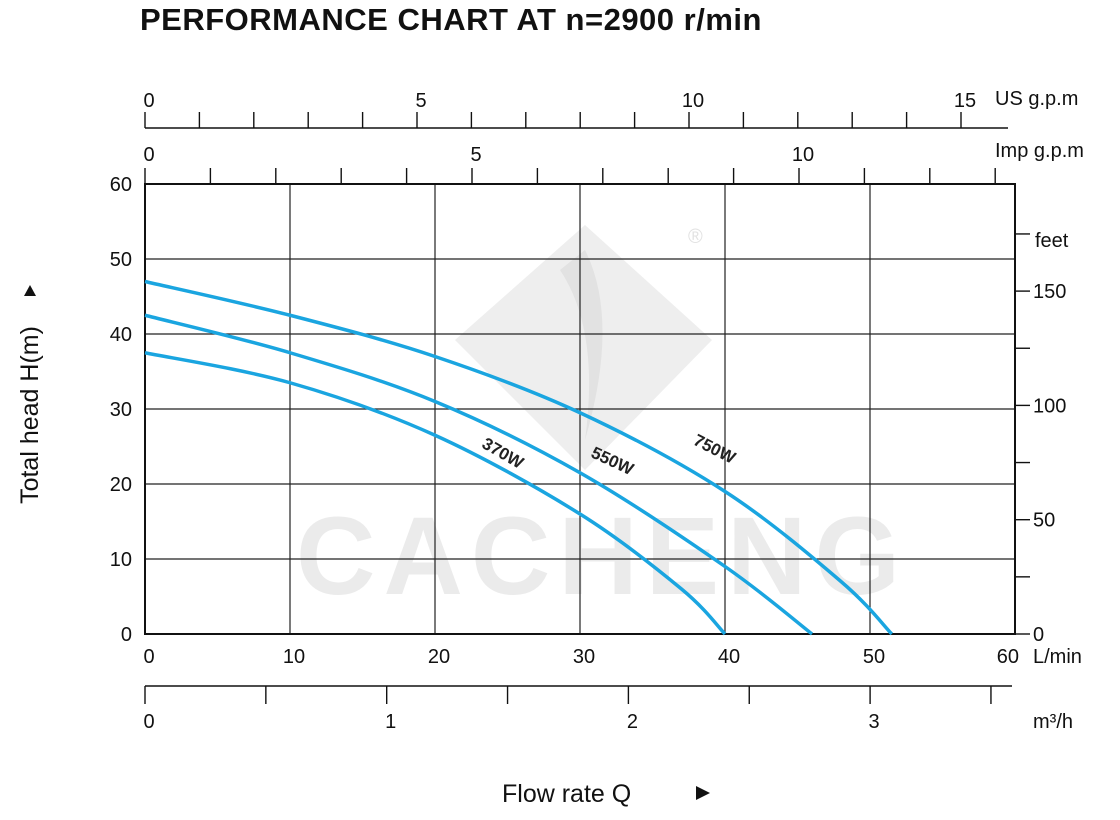 This screenshot has height=820, width=1120. Describe the element at coordinates (439, 657) in the screenshot. I see `x-tick-label: 20` at that location.